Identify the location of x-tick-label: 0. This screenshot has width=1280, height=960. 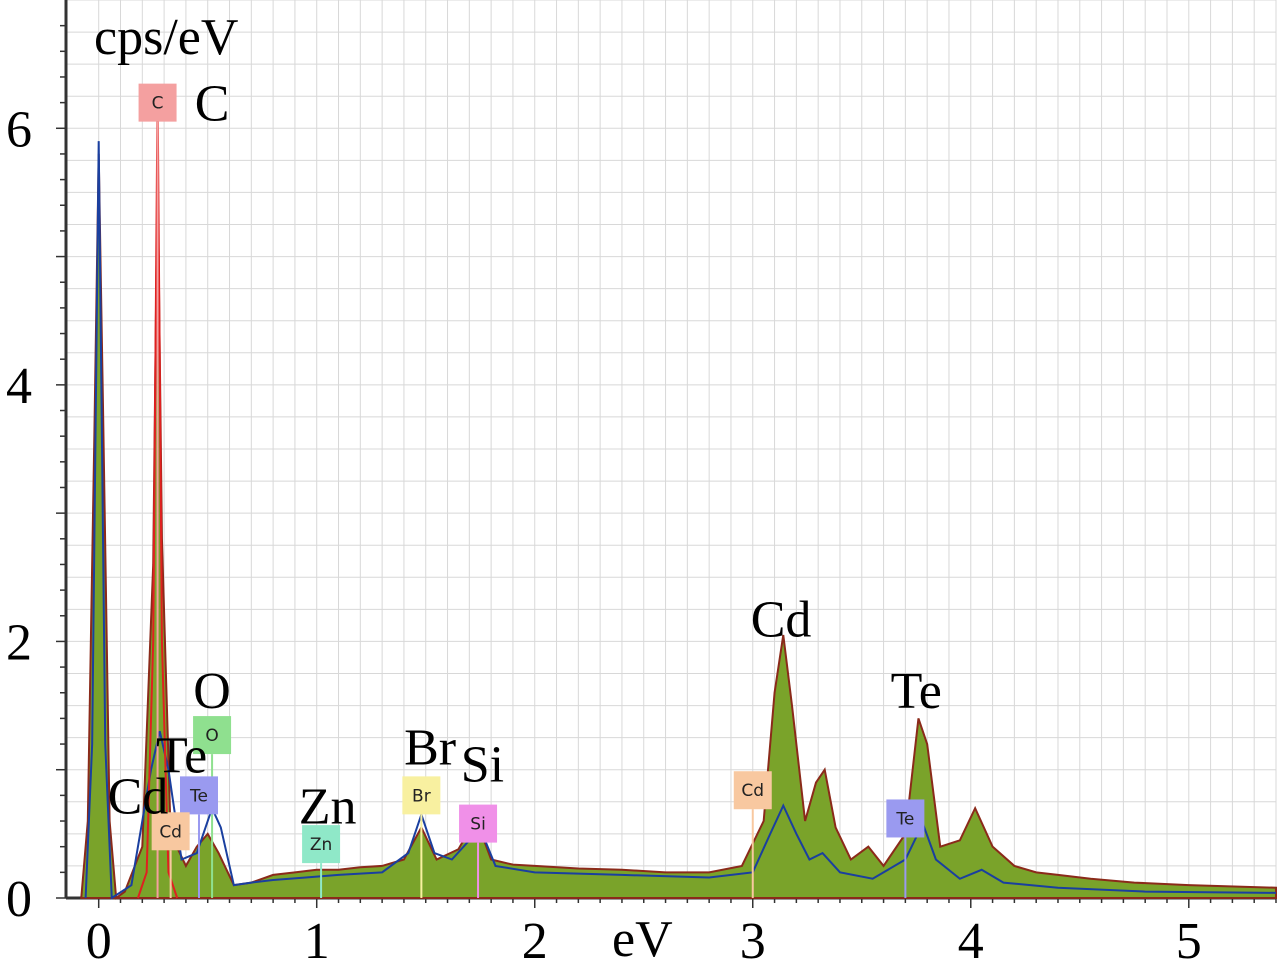
(99, 936).